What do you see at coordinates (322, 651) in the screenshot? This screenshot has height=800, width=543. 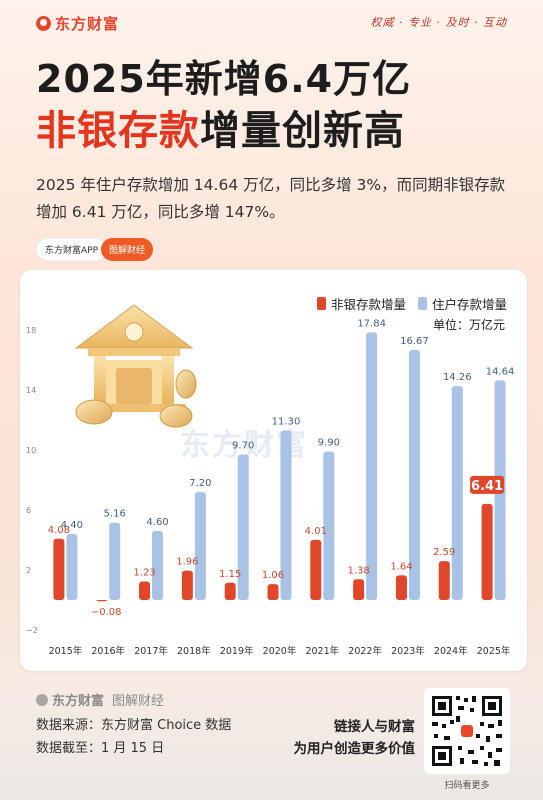 I see `x-tick-label: 2021年` at bounding box center [322, 651].